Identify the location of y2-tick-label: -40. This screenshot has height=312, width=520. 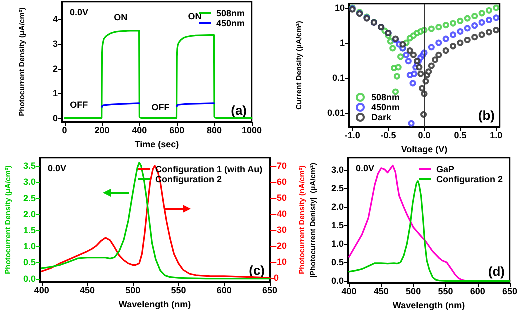
(281, 214).